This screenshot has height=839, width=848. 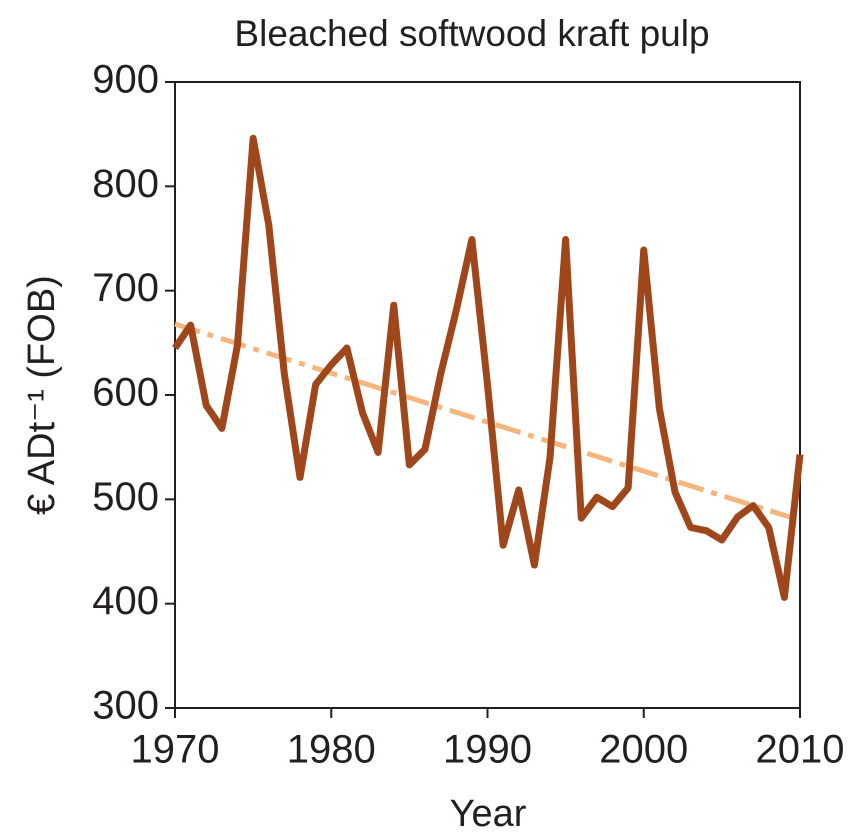 What do you see at coordinates (800, 750) in the screenshot?
I see `x-tick-label: 2010` at bounding box center [800, 750].